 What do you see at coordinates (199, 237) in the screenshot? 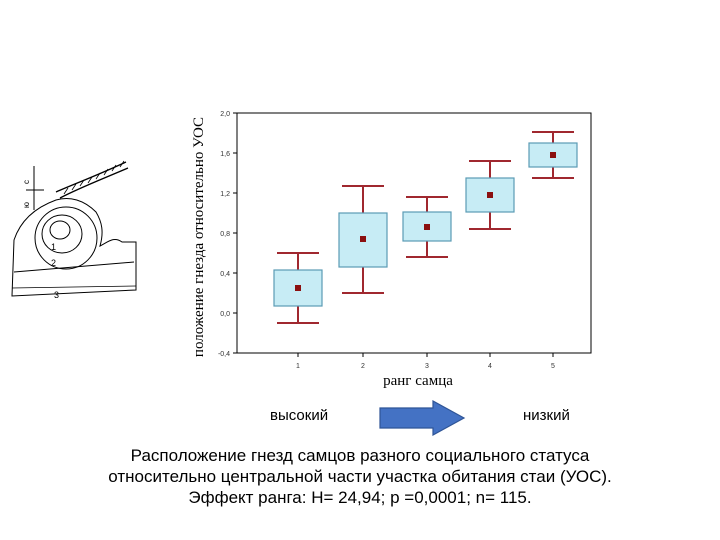
I see `y-axis-label: положение гнезда относительно УОС` at bounding box center [199, 237].